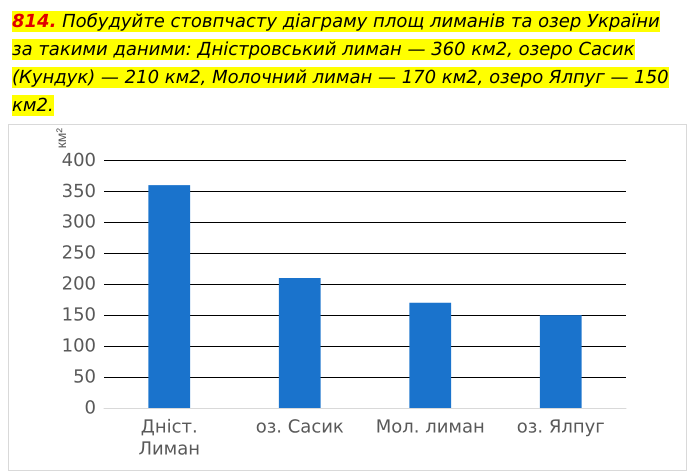 The height and width of the screenshot is (474, 695). I want to click on x-tick-label: оз. Сасик, so click(300, 427).